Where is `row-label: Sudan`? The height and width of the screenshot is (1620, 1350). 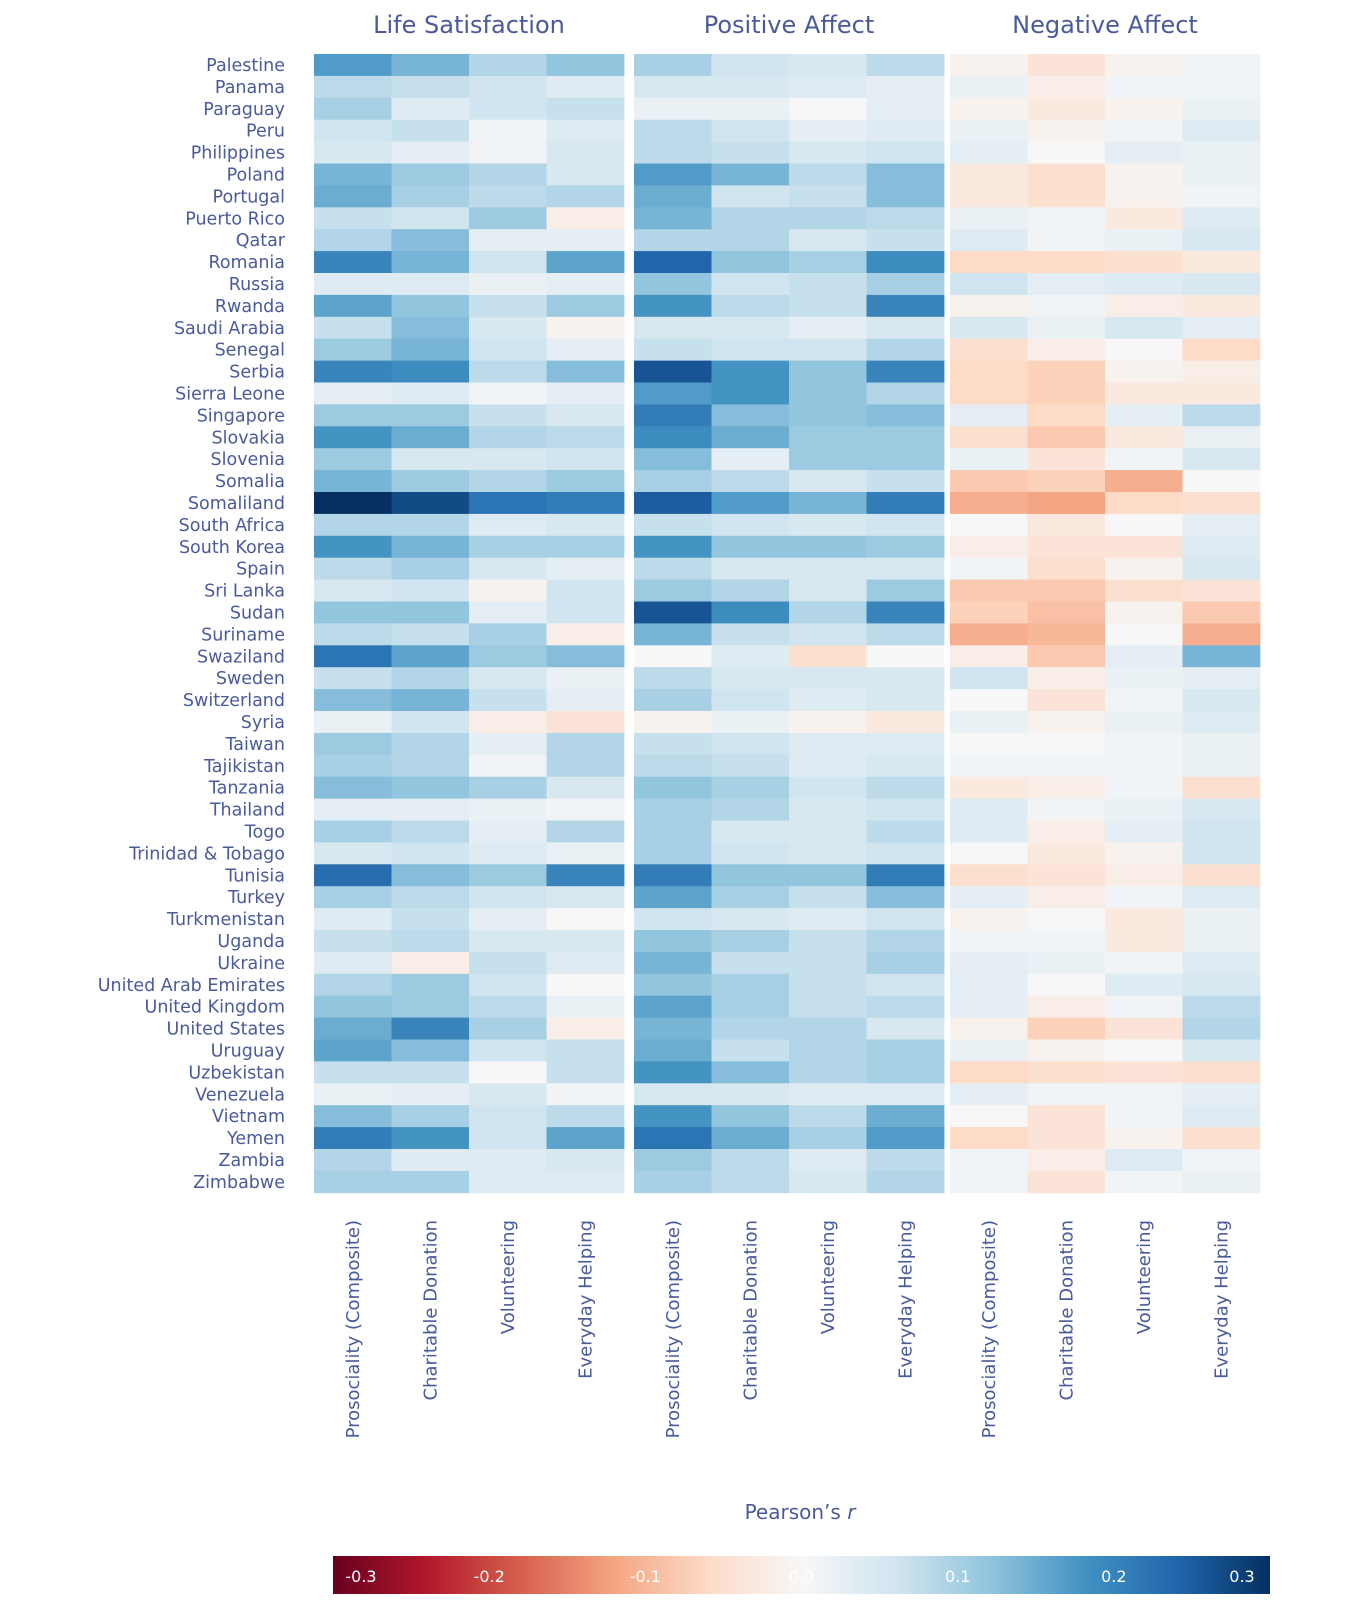
row-label: Sudan is located at coordinates (257, 613).